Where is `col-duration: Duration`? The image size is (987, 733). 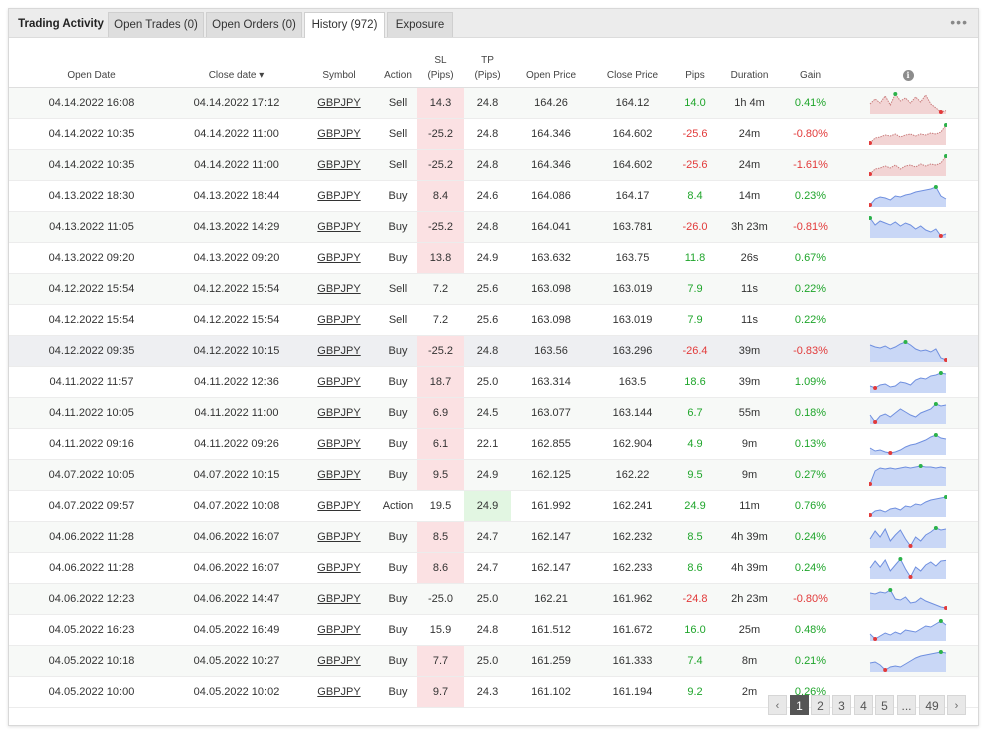
col-duration: Duration is located at coordinates (749, 64).